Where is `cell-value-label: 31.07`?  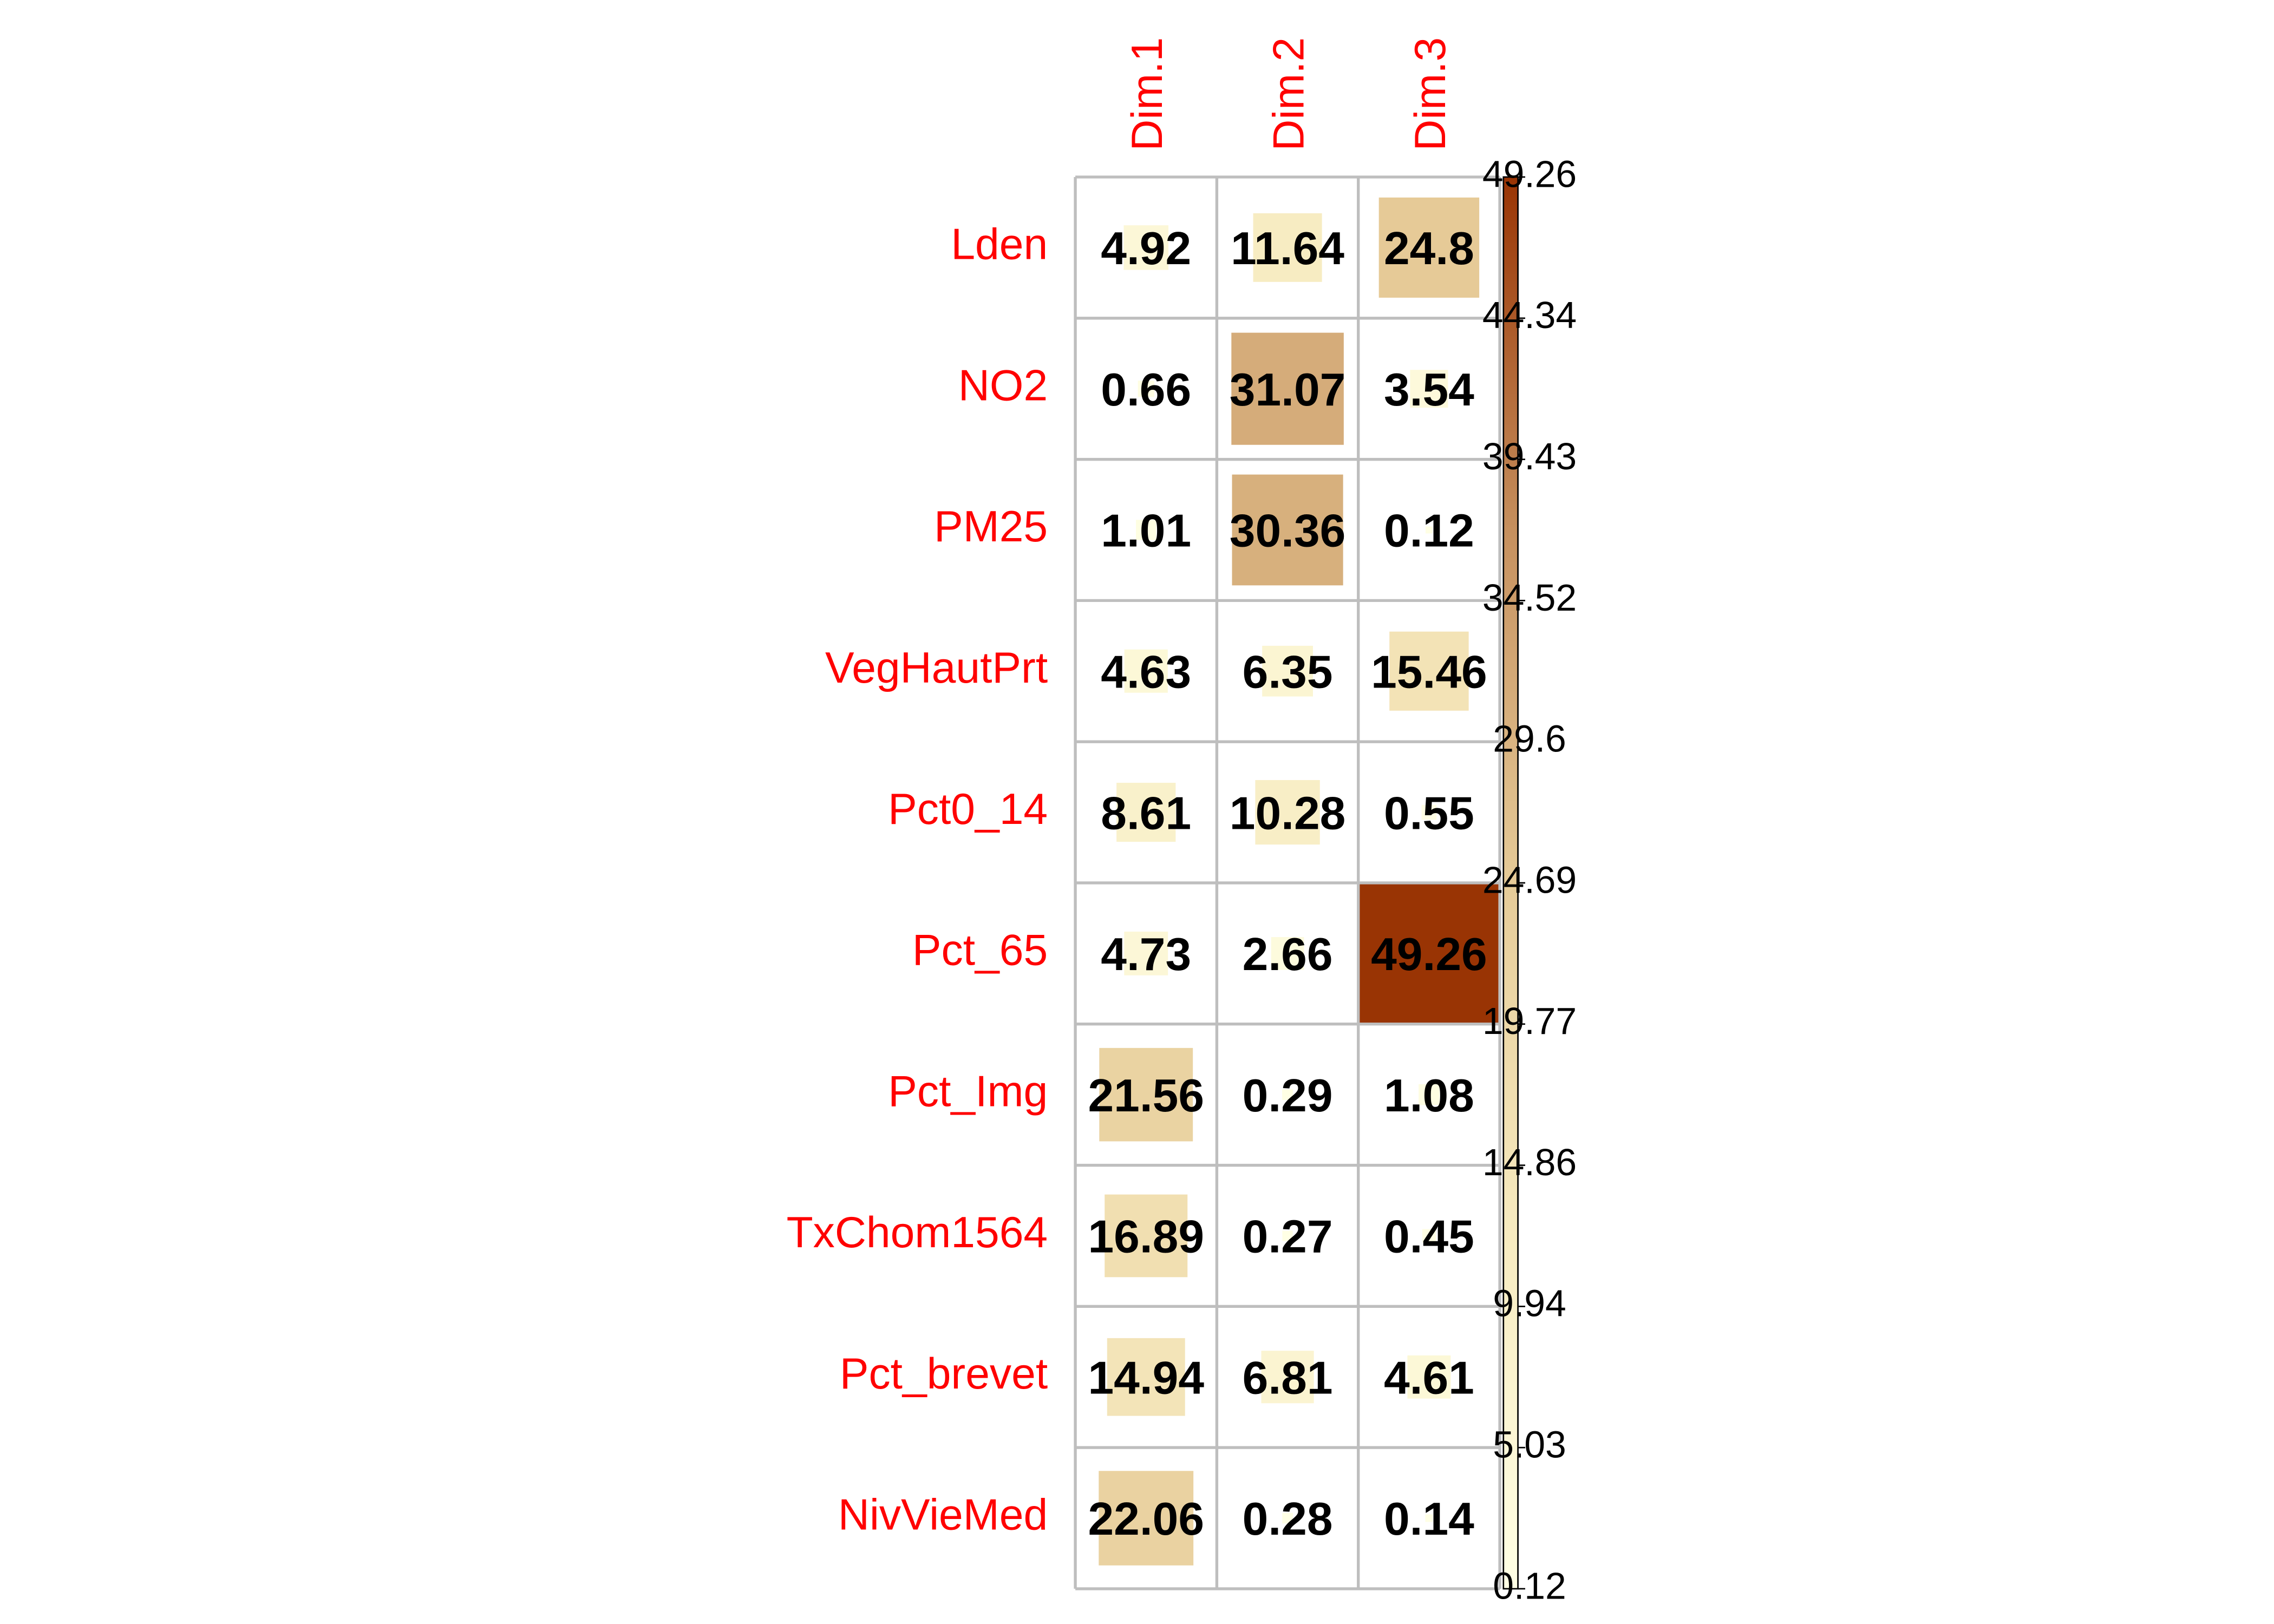
cell-value-label: 31.07 is located at coordinates (1288, 390).